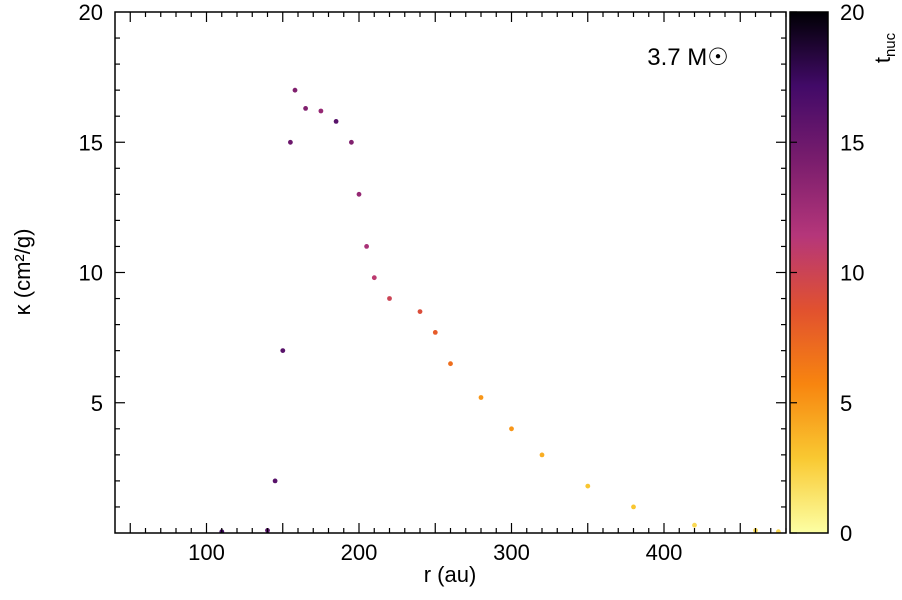 This screenshot has width=902, height=600. Describe the element at coordinates (97, 403) in the screenshot. I see `y-tick-label: 5` at that location.